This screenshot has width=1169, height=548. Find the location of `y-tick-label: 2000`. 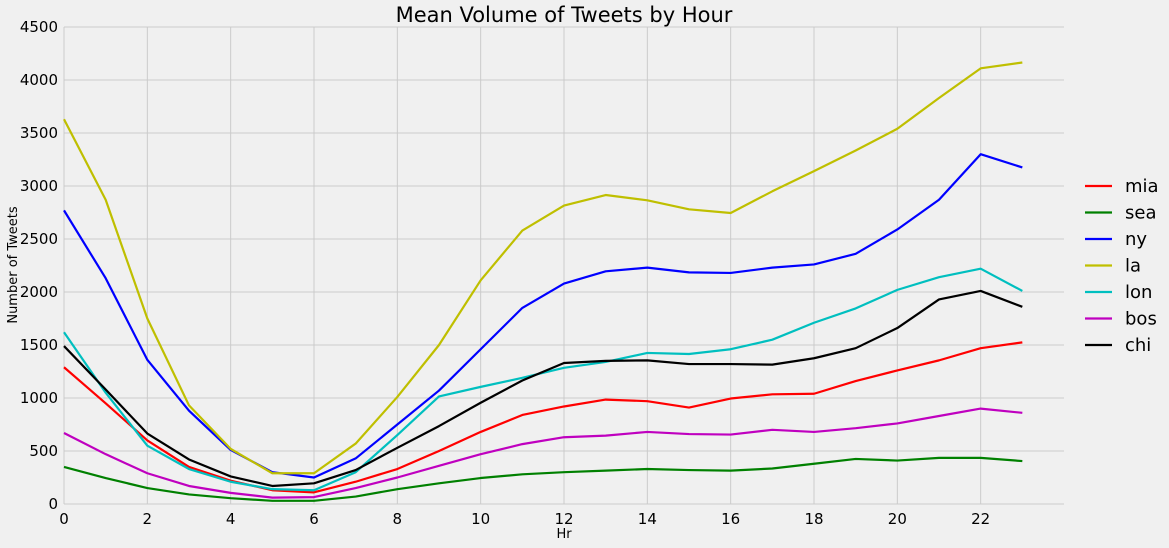

y-tick-label: 2000 is located at coordinates (39, 292).